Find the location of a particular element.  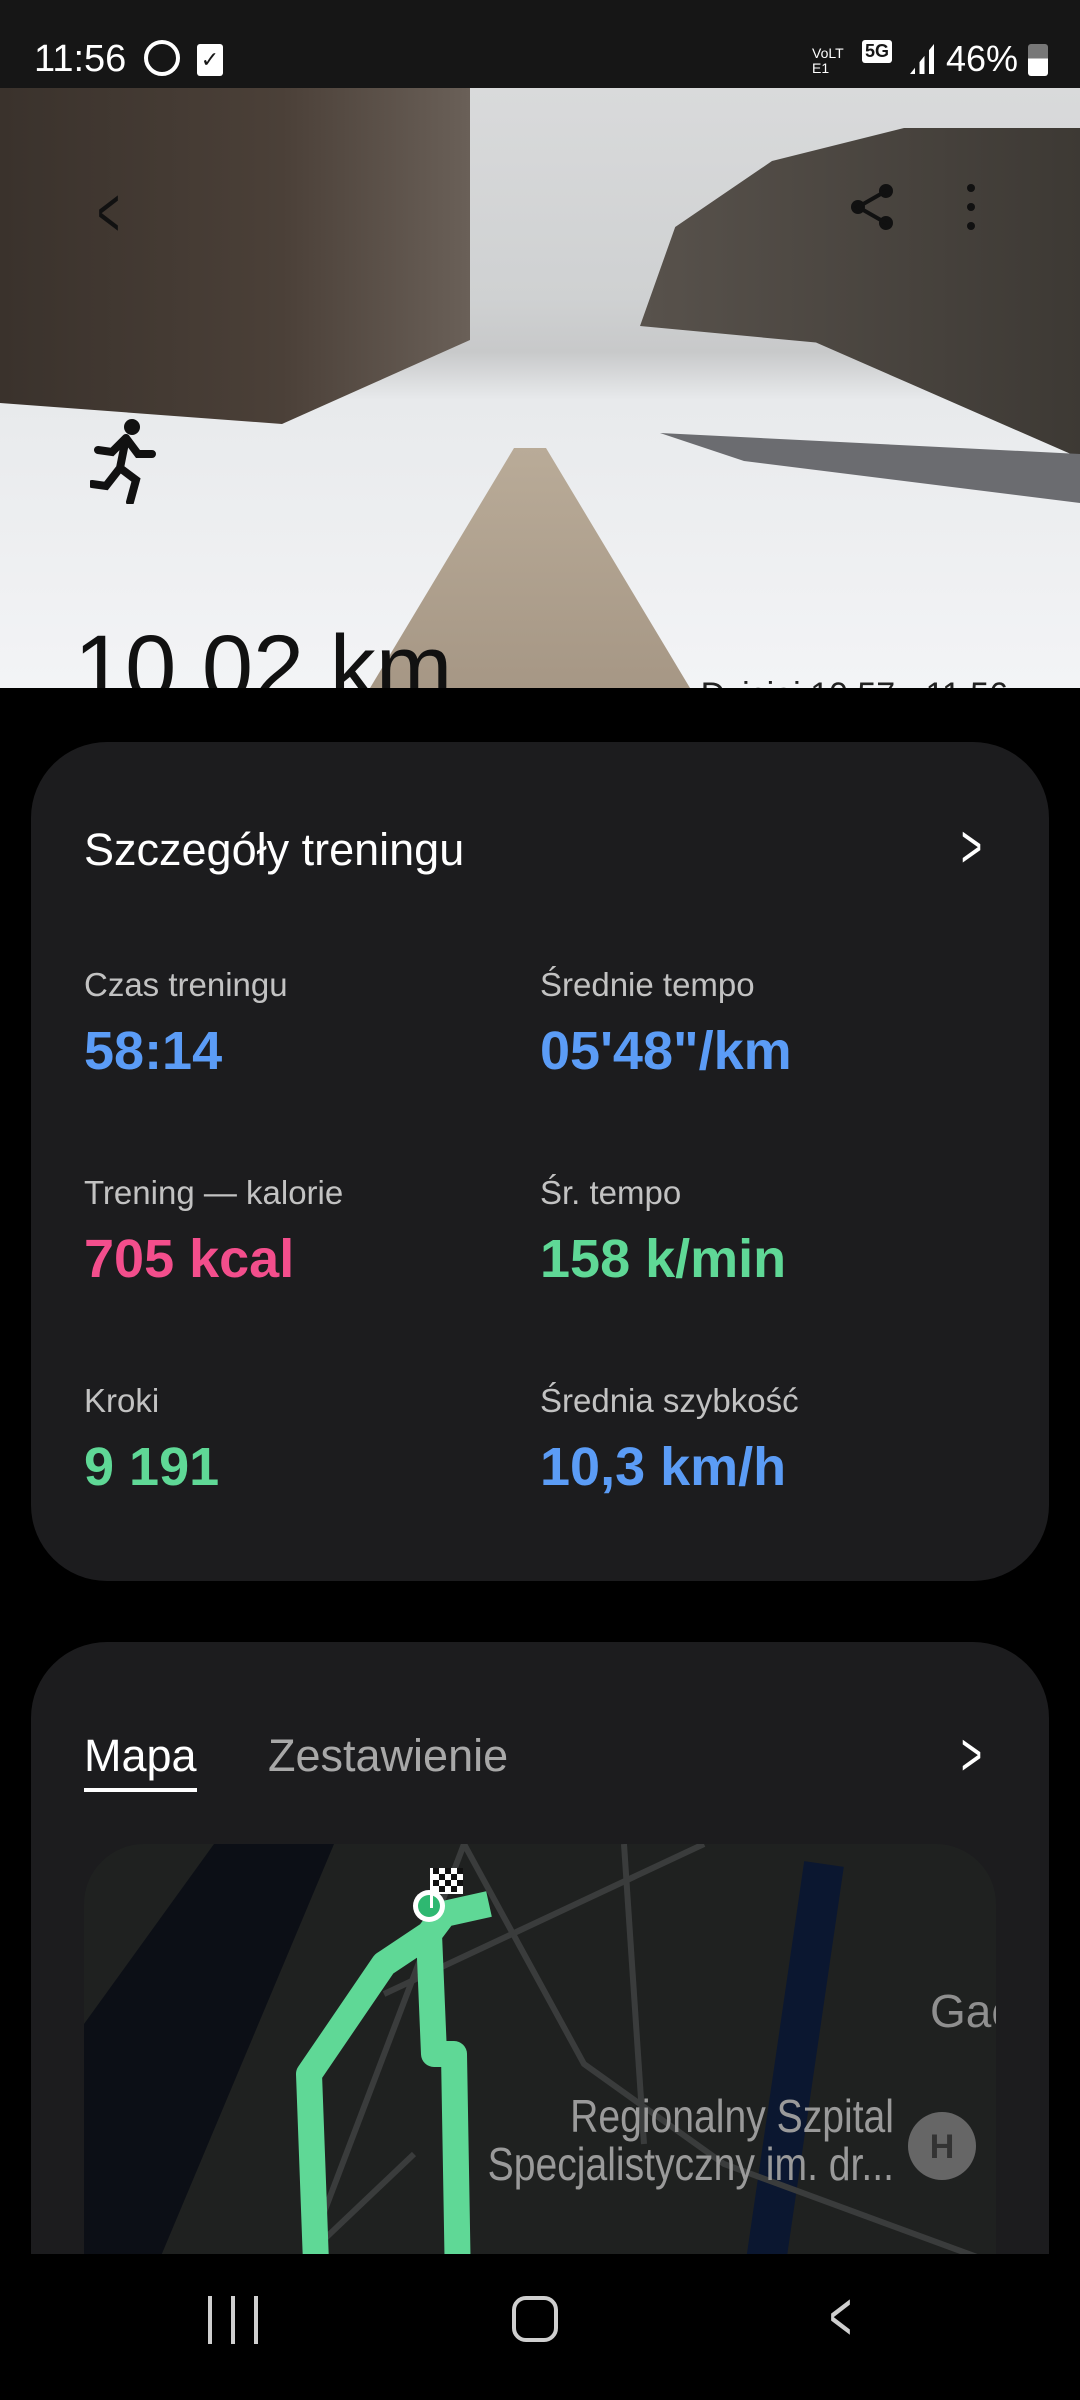

hospital-pin-icon: H is located at coordinates (942, 2146).